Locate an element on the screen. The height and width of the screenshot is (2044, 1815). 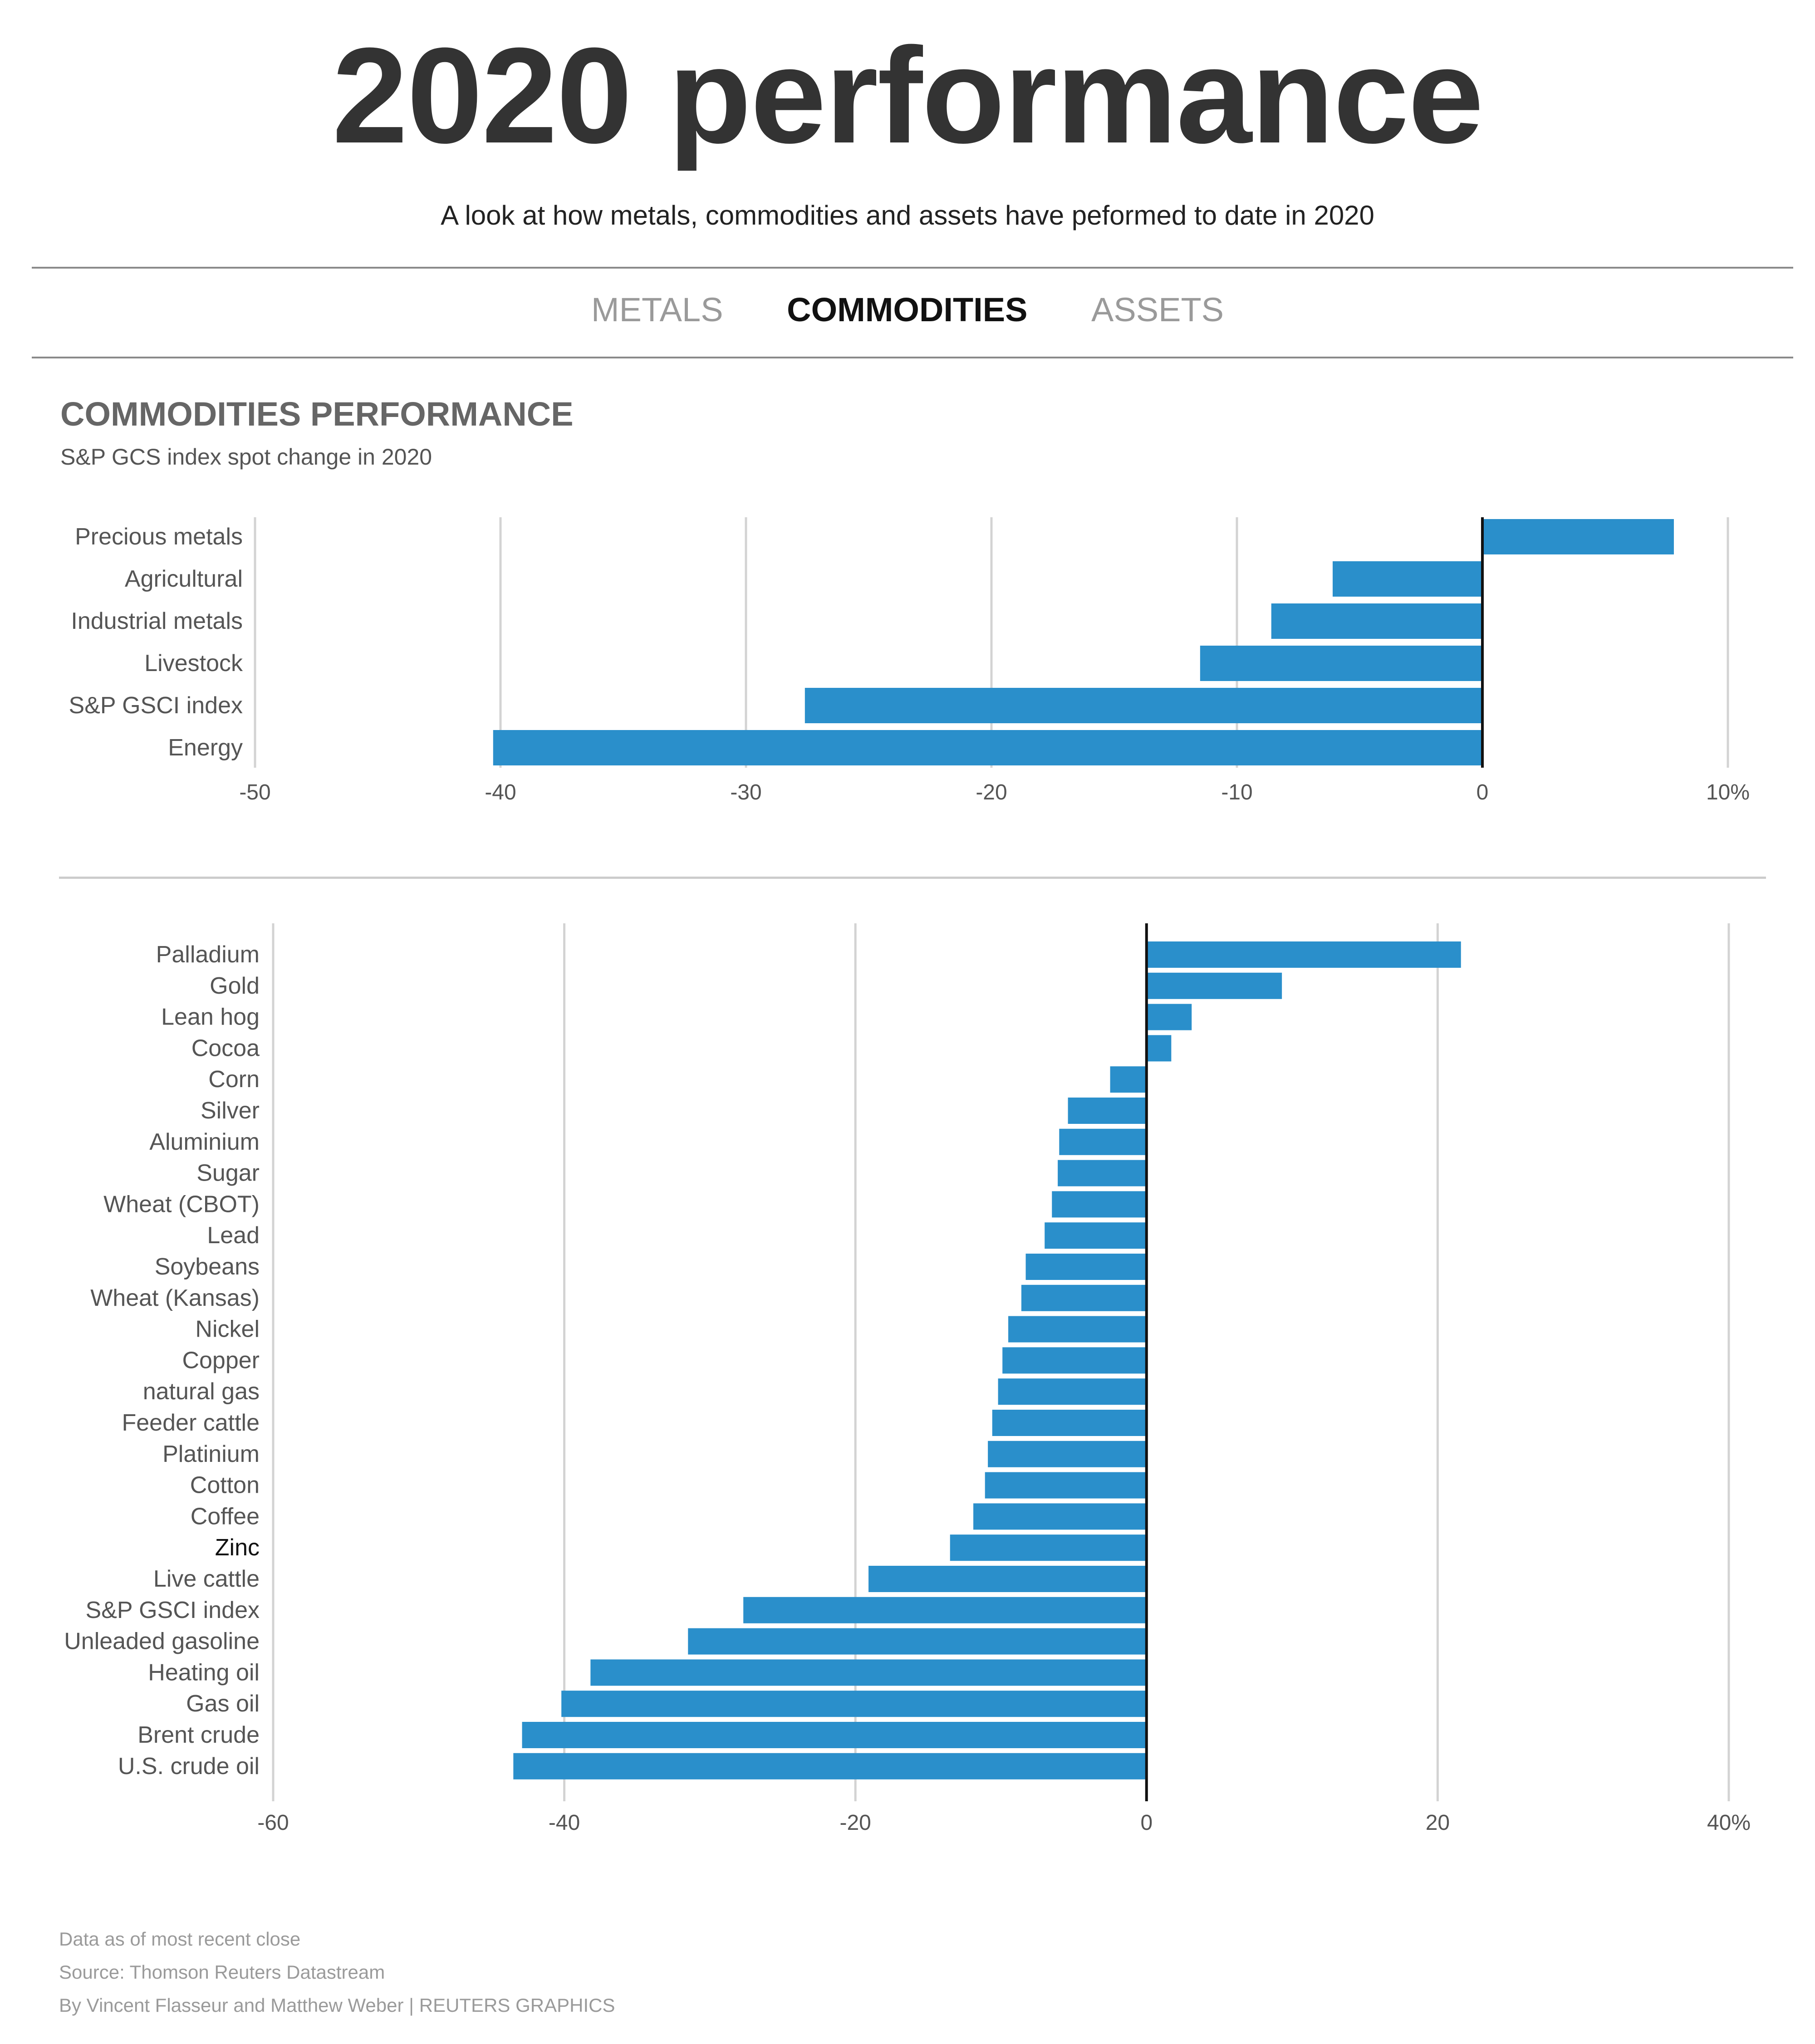
tab-assets: ASSETS is located at coordinates (1157, 309).